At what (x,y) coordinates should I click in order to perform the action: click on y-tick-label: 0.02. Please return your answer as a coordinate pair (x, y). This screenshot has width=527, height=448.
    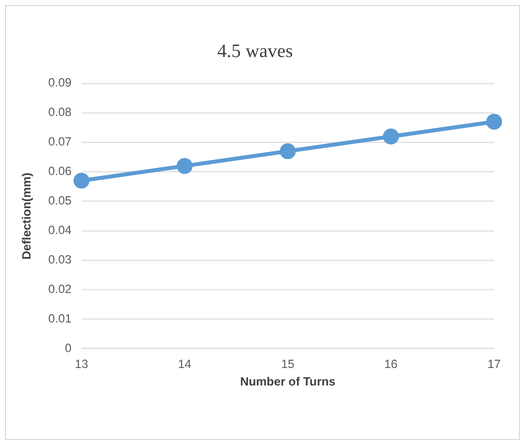
    Looking at the image, I should click on (60, 289).